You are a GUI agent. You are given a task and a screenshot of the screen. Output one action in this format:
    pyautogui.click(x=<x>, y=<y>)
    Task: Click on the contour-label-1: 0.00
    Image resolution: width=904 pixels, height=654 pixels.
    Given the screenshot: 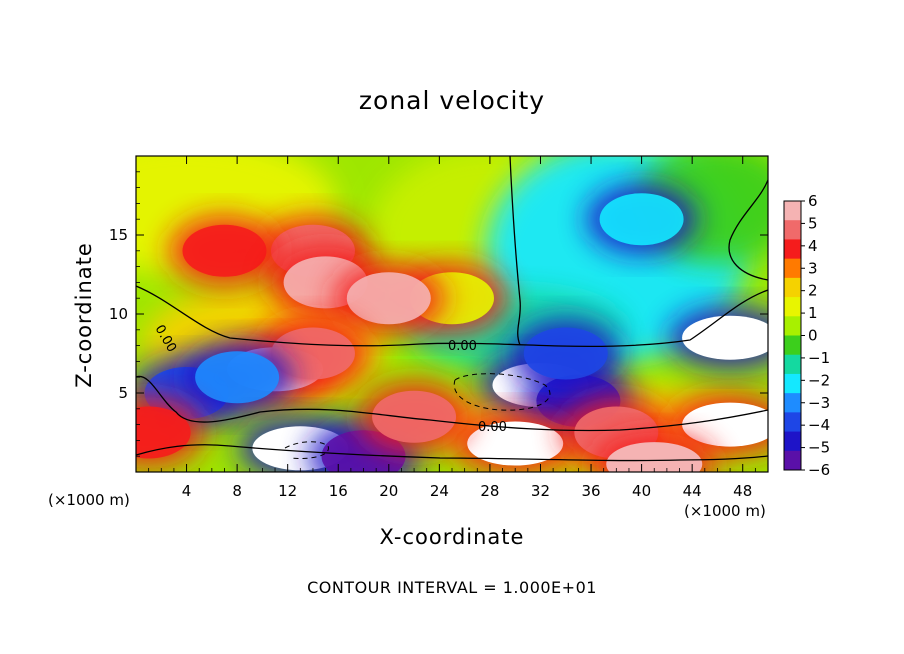 What is the action you would take?
    pyautogui.click(x=492, y=427)
    